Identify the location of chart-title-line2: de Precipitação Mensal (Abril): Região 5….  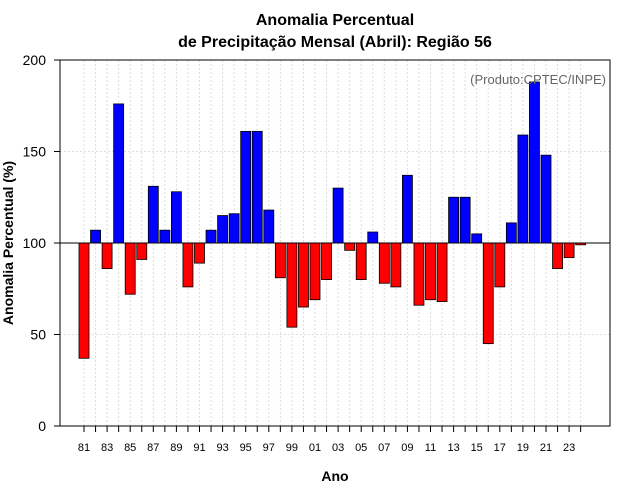
(335, 42).